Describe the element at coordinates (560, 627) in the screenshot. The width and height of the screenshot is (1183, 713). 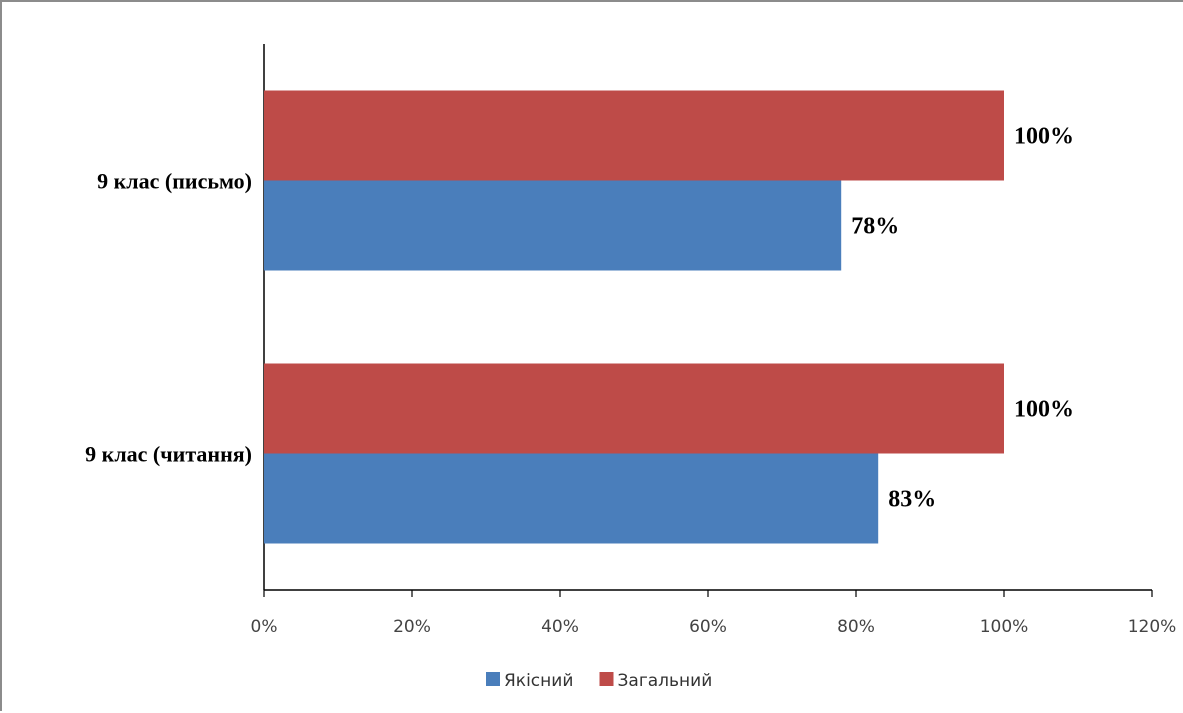
I see `x-tick-label: 40%` at that location.